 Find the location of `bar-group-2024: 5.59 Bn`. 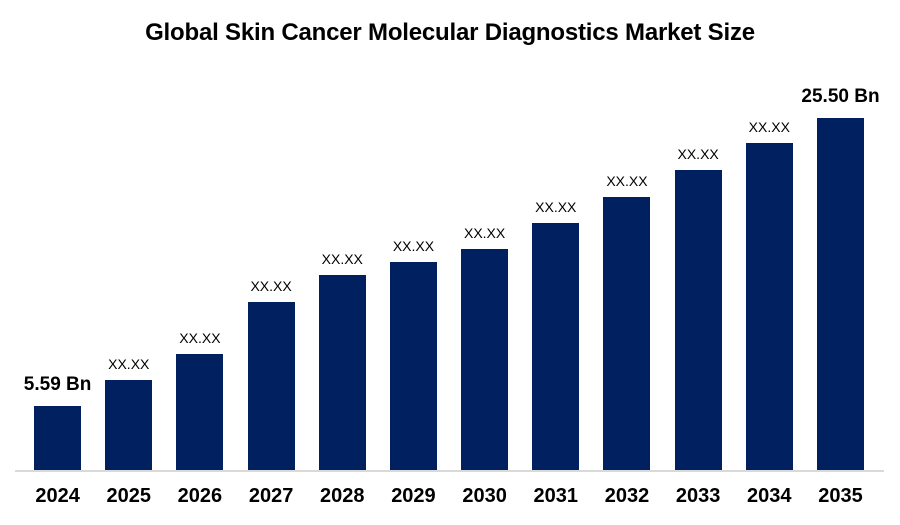

bar-group-2024: 5.59 Bn is located at coordinates (57, 422).